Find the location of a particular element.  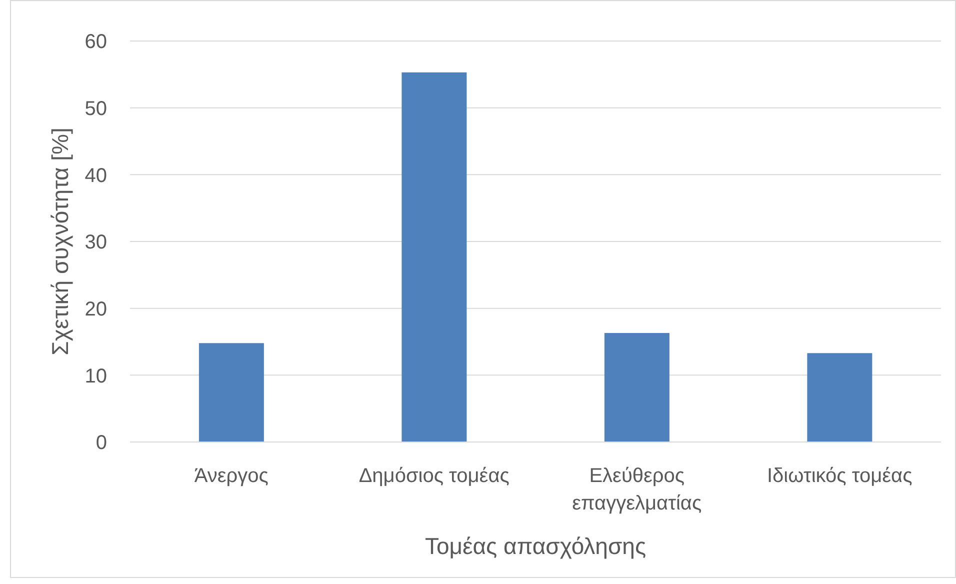

x-tick-label: Δημόσιος τομέας is located at coordinates (434, 476).